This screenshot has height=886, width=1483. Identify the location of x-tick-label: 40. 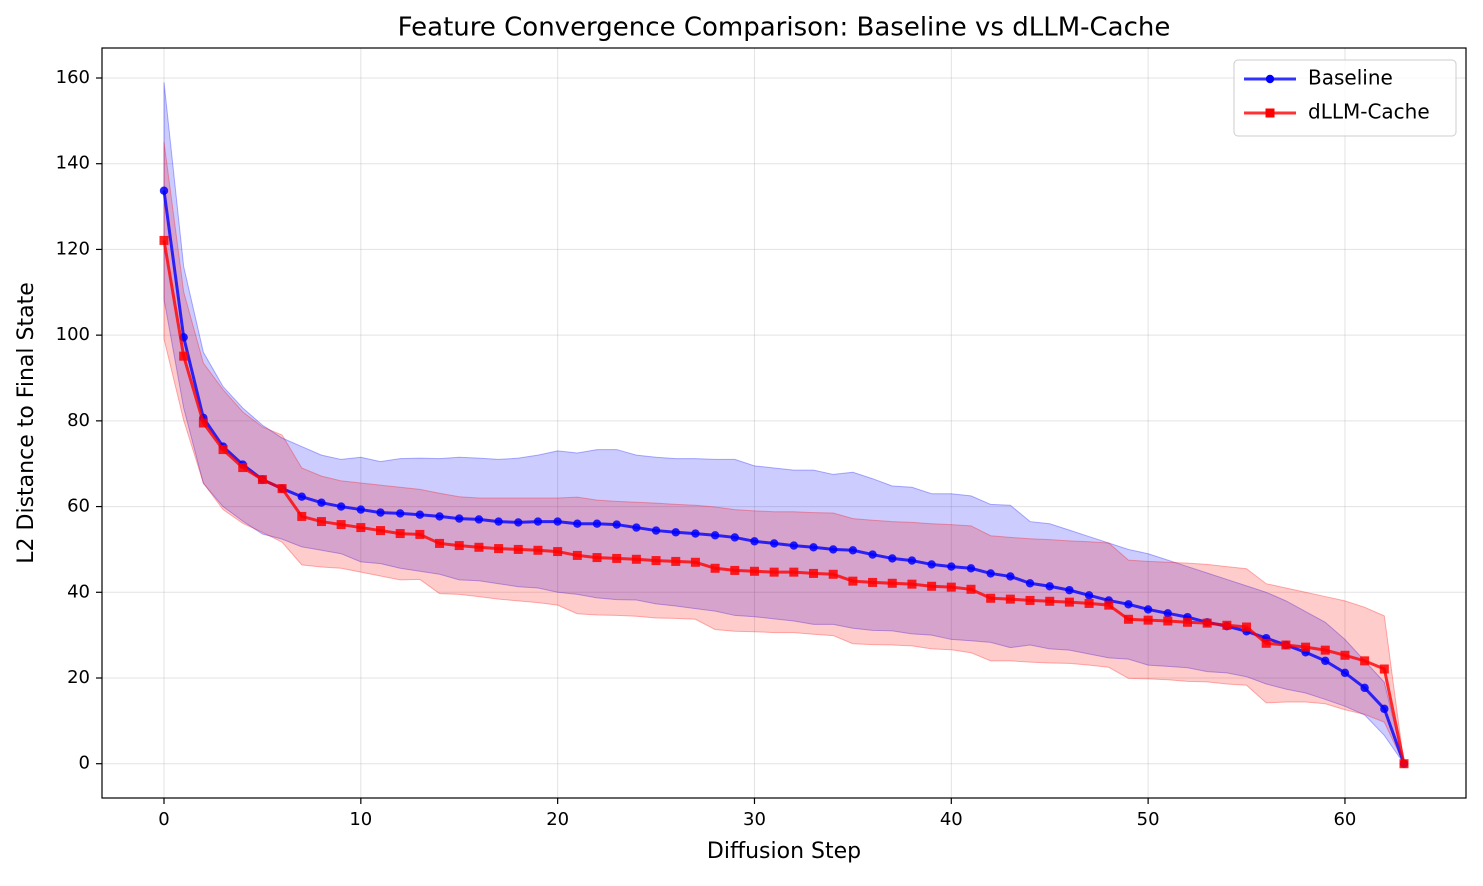
(951, 819).